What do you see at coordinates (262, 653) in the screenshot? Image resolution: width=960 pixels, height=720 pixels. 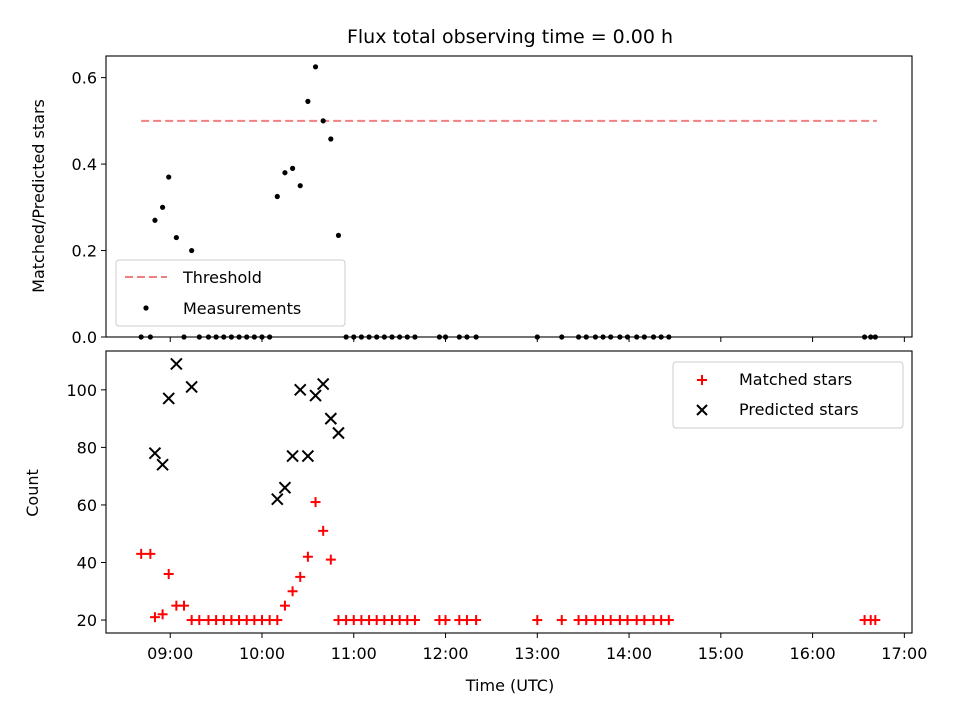 I see `bottom-x-tick-label: 10:00` at bounding box center [262, 653].